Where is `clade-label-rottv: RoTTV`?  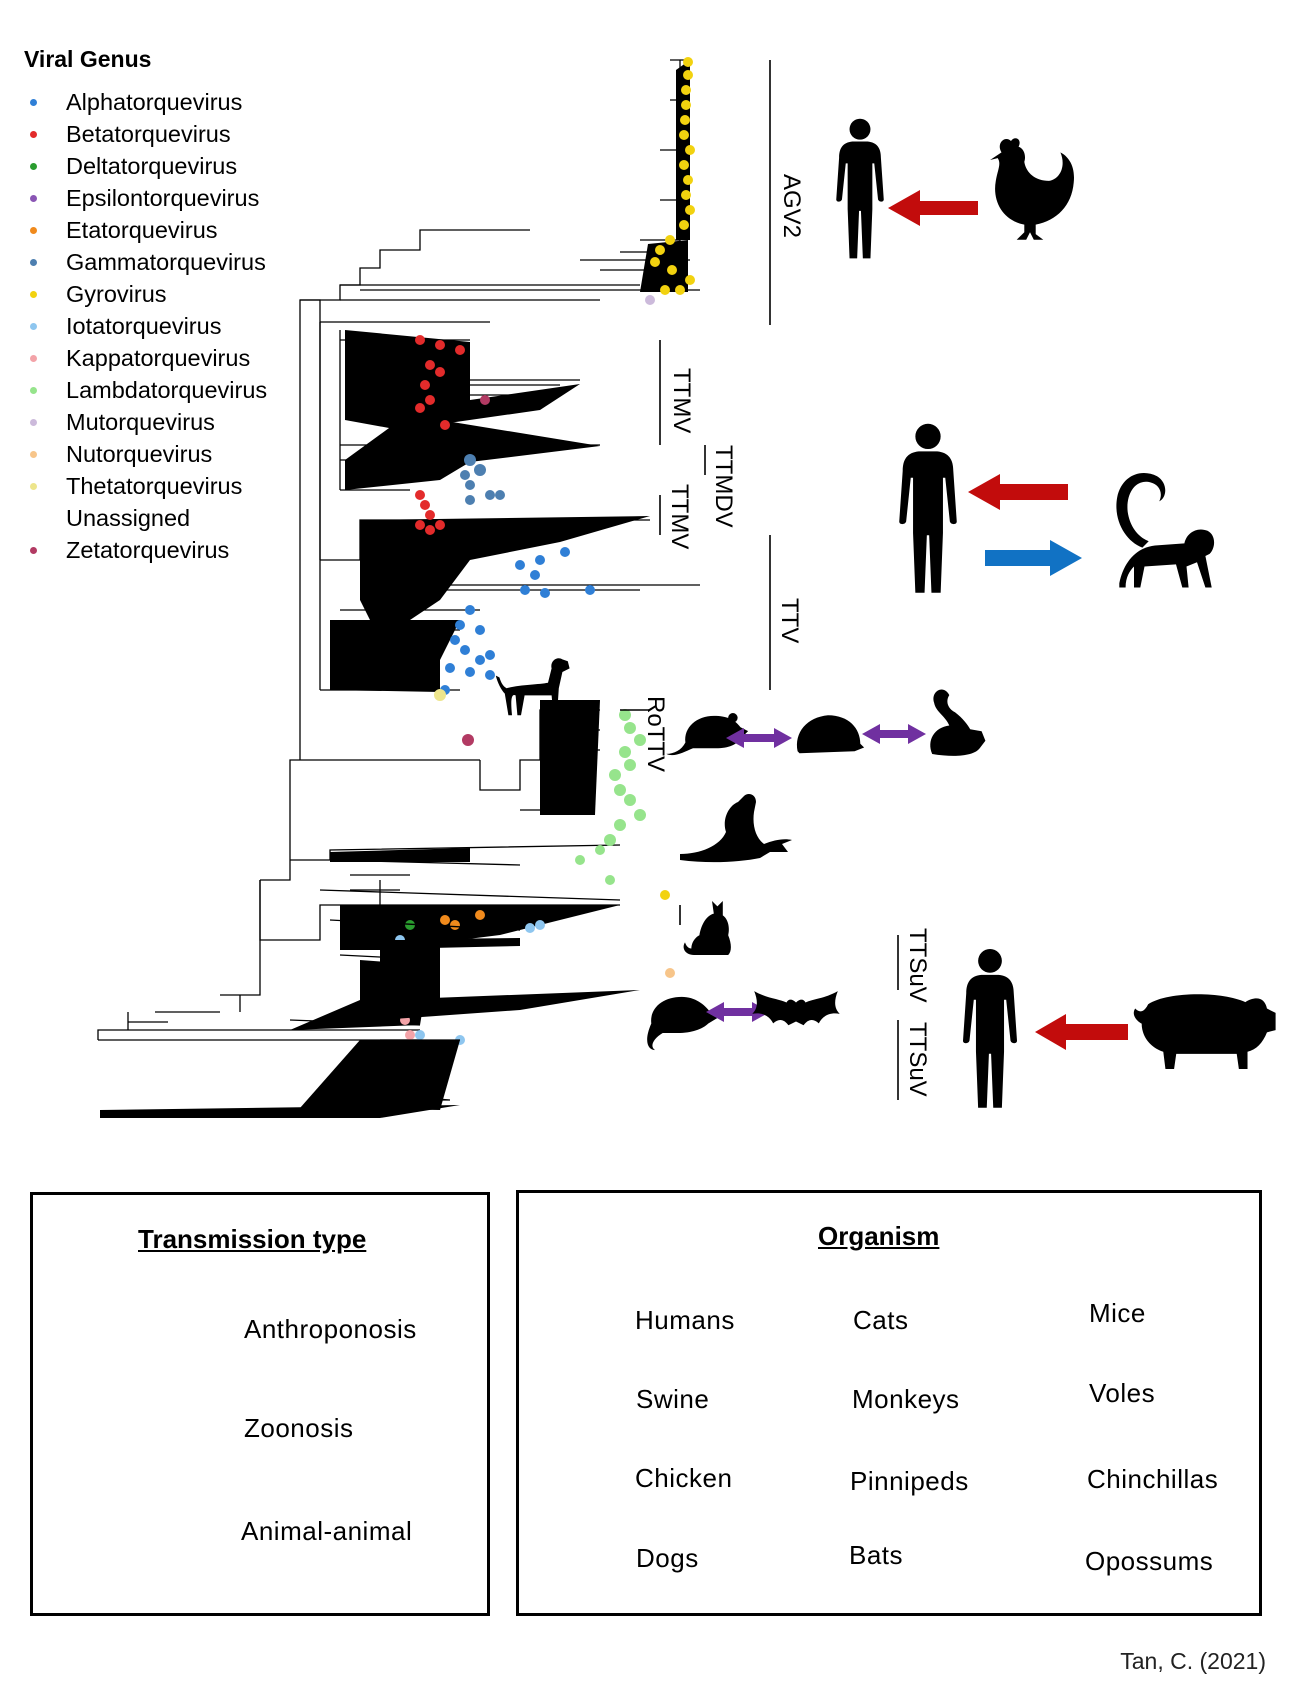
clade-label-rottv: RoTTV is located at coordinates (655, 734).